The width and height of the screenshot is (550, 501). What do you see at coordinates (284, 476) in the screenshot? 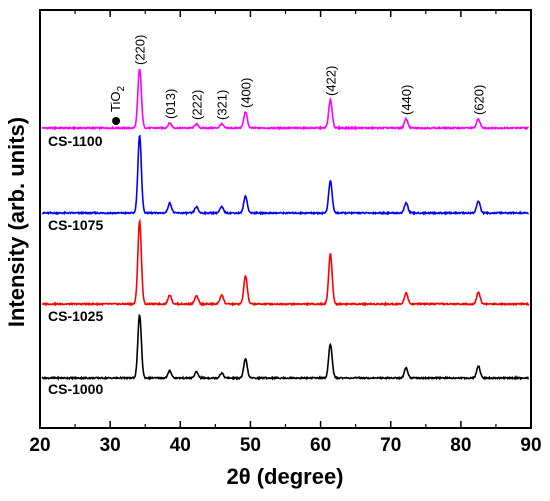
I see `x-axis-title: 2θ (degree)` at bounding box center [284, 476].